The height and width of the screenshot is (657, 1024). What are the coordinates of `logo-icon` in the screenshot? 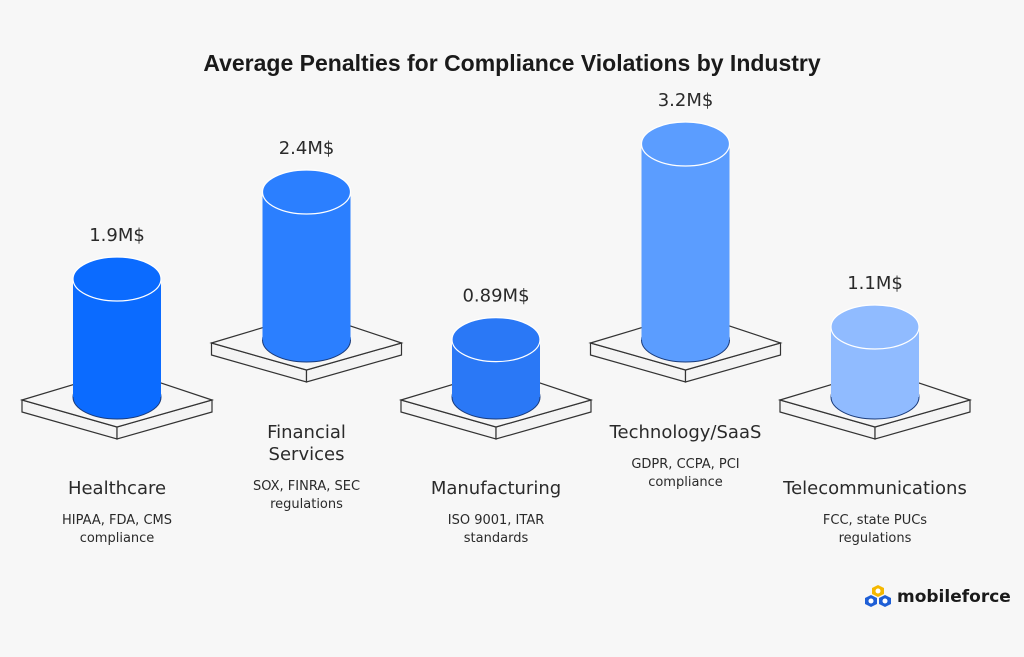 It's located at (878, 596).